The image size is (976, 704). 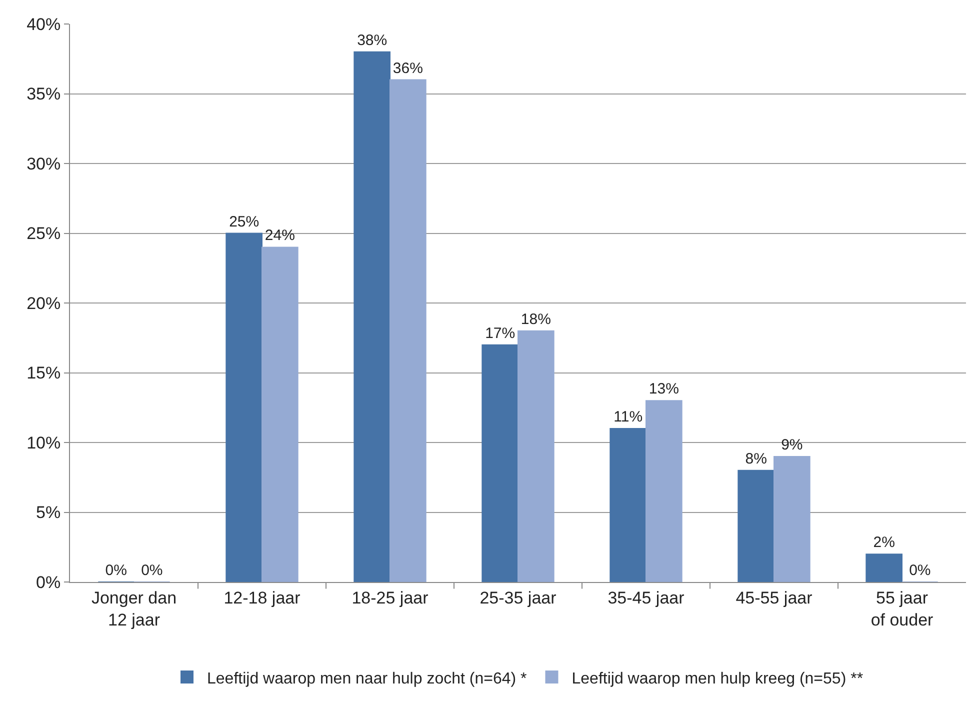 I want to click on legend-label: Leeftijd waarop men hulp kreeg (n=55) **, so click(x=718, y=679).